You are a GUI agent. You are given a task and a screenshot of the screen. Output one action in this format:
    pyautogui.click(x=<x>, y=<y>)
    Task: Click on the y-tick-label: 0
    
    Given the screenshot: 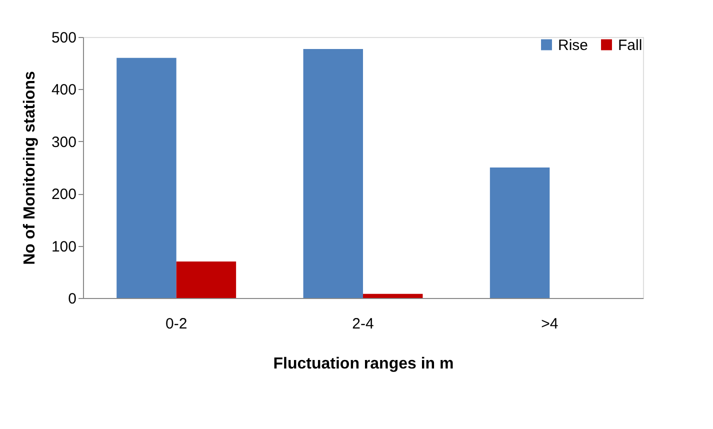 What is the action you would take?
    pyautogui.click(x=72, y=299)
    